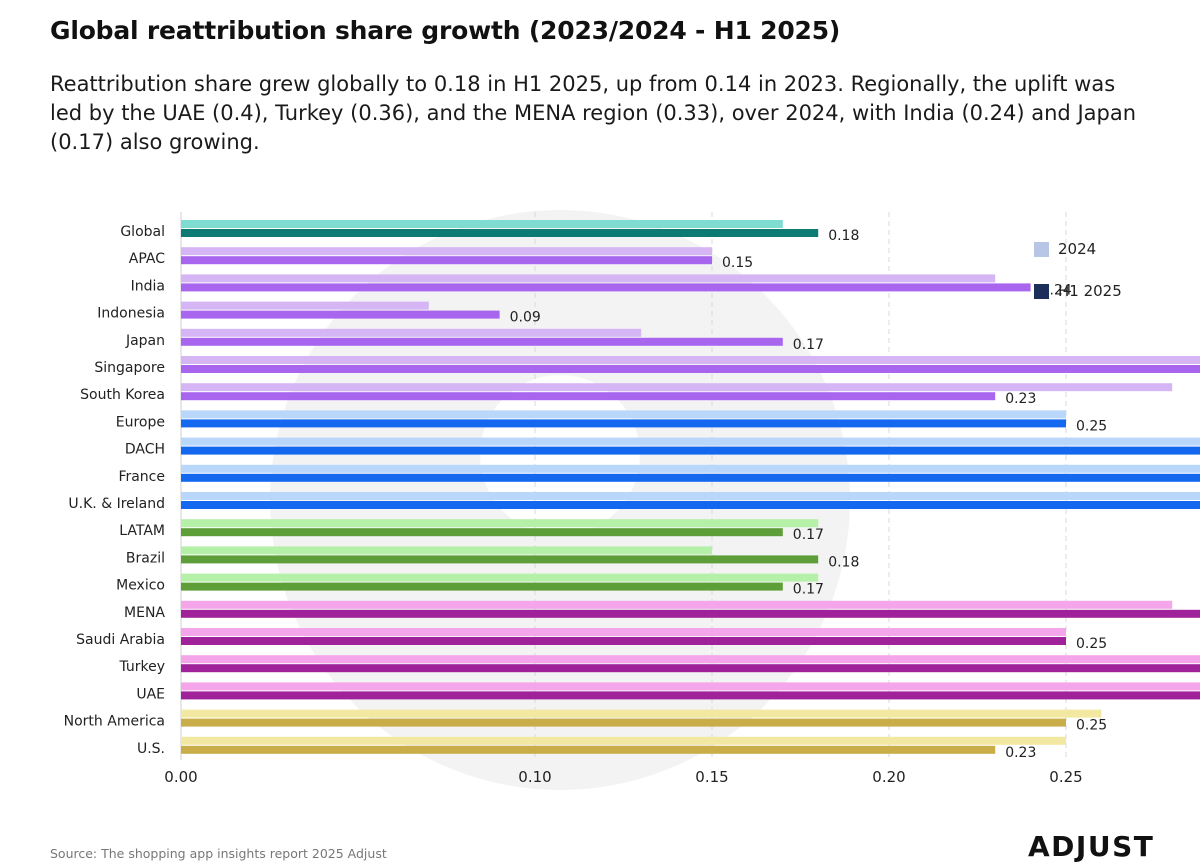  I want to click on data-label-global: 0.18, so click(843, 236).